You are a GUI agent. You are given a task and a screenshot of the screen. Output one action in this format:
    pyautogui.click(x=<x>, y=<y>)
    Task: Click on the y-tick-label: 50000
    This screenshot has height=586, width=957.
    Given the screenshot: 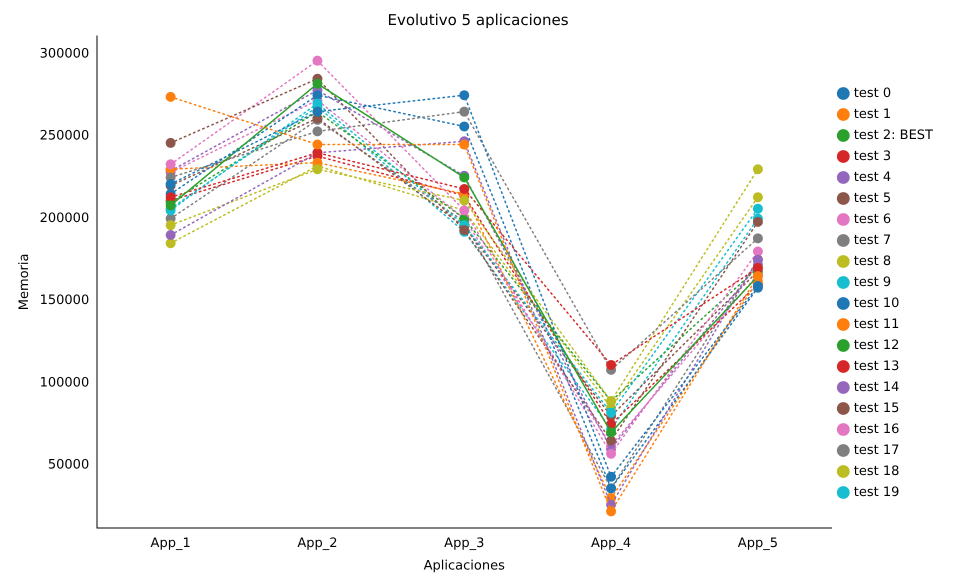 What is the action you would take?
    pyautogui.click(x=69, y=465)
    